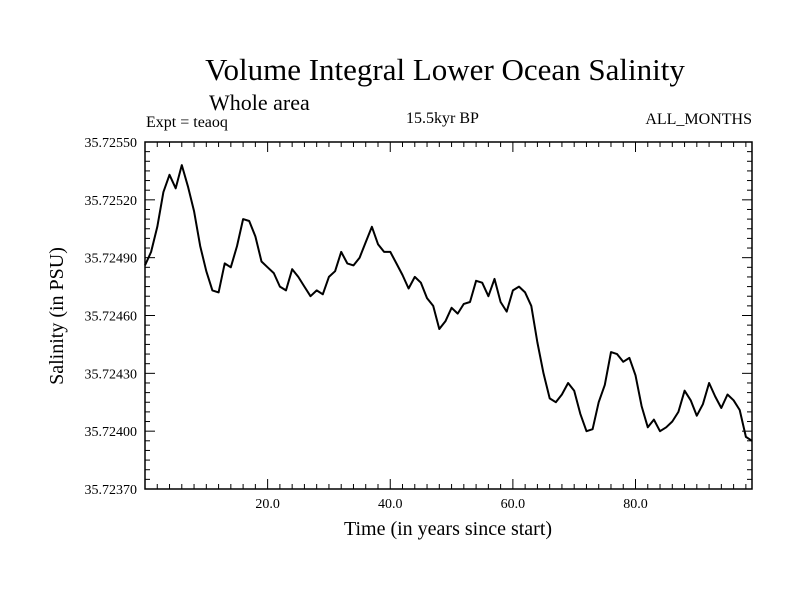 This screenshot has height=600, width=800. Describe the element at coordinates (111, 490) in the screenshot. I see `y-tick-label: 35.72370` at that location.